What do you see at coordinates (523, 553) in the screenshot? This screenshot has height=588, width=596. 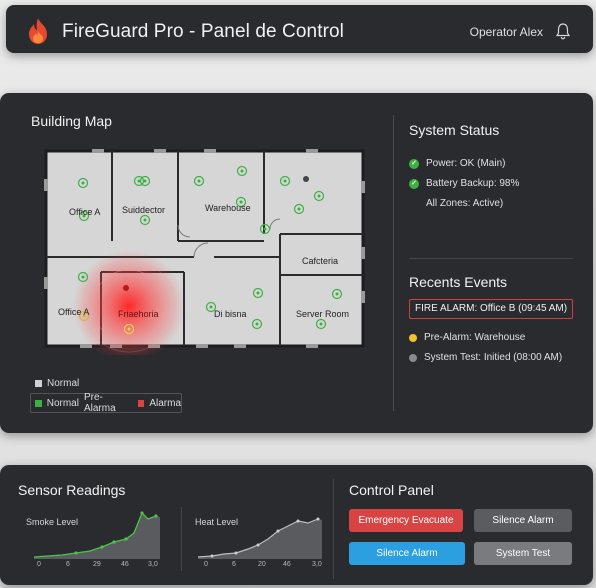 I see `system-test-button: System Test` at bounding box center [523, 553].